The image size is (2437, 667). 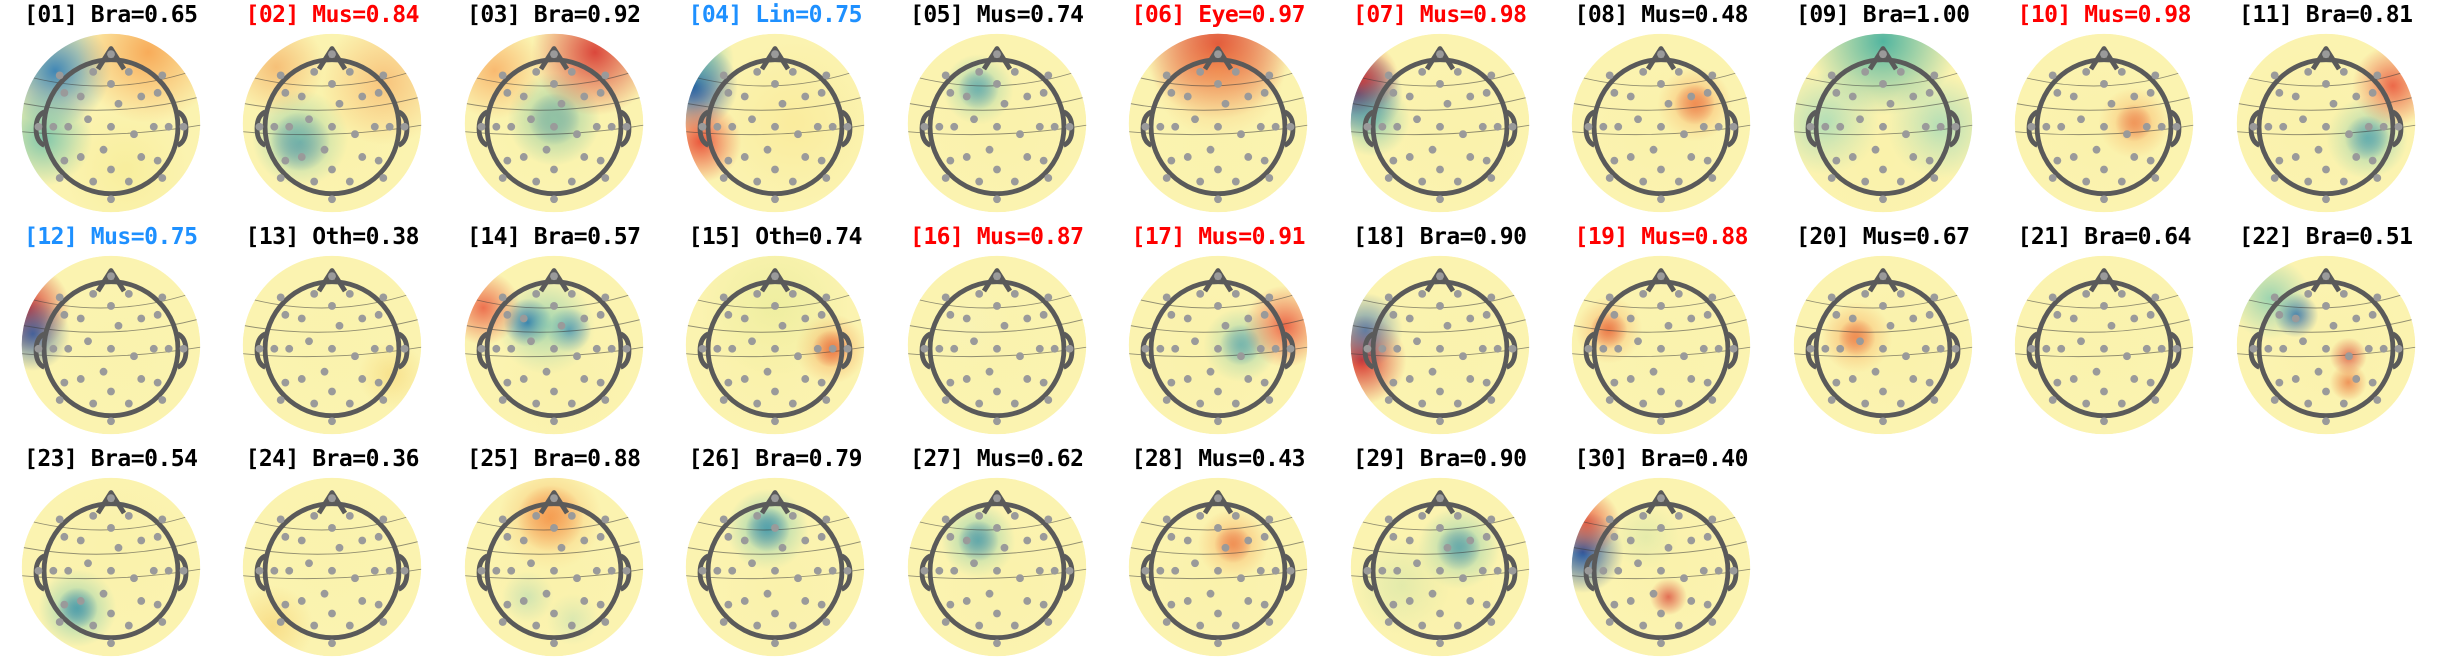 I want to click on component-cell: [09] Bra=1.00, so click(x=1883, y=111).